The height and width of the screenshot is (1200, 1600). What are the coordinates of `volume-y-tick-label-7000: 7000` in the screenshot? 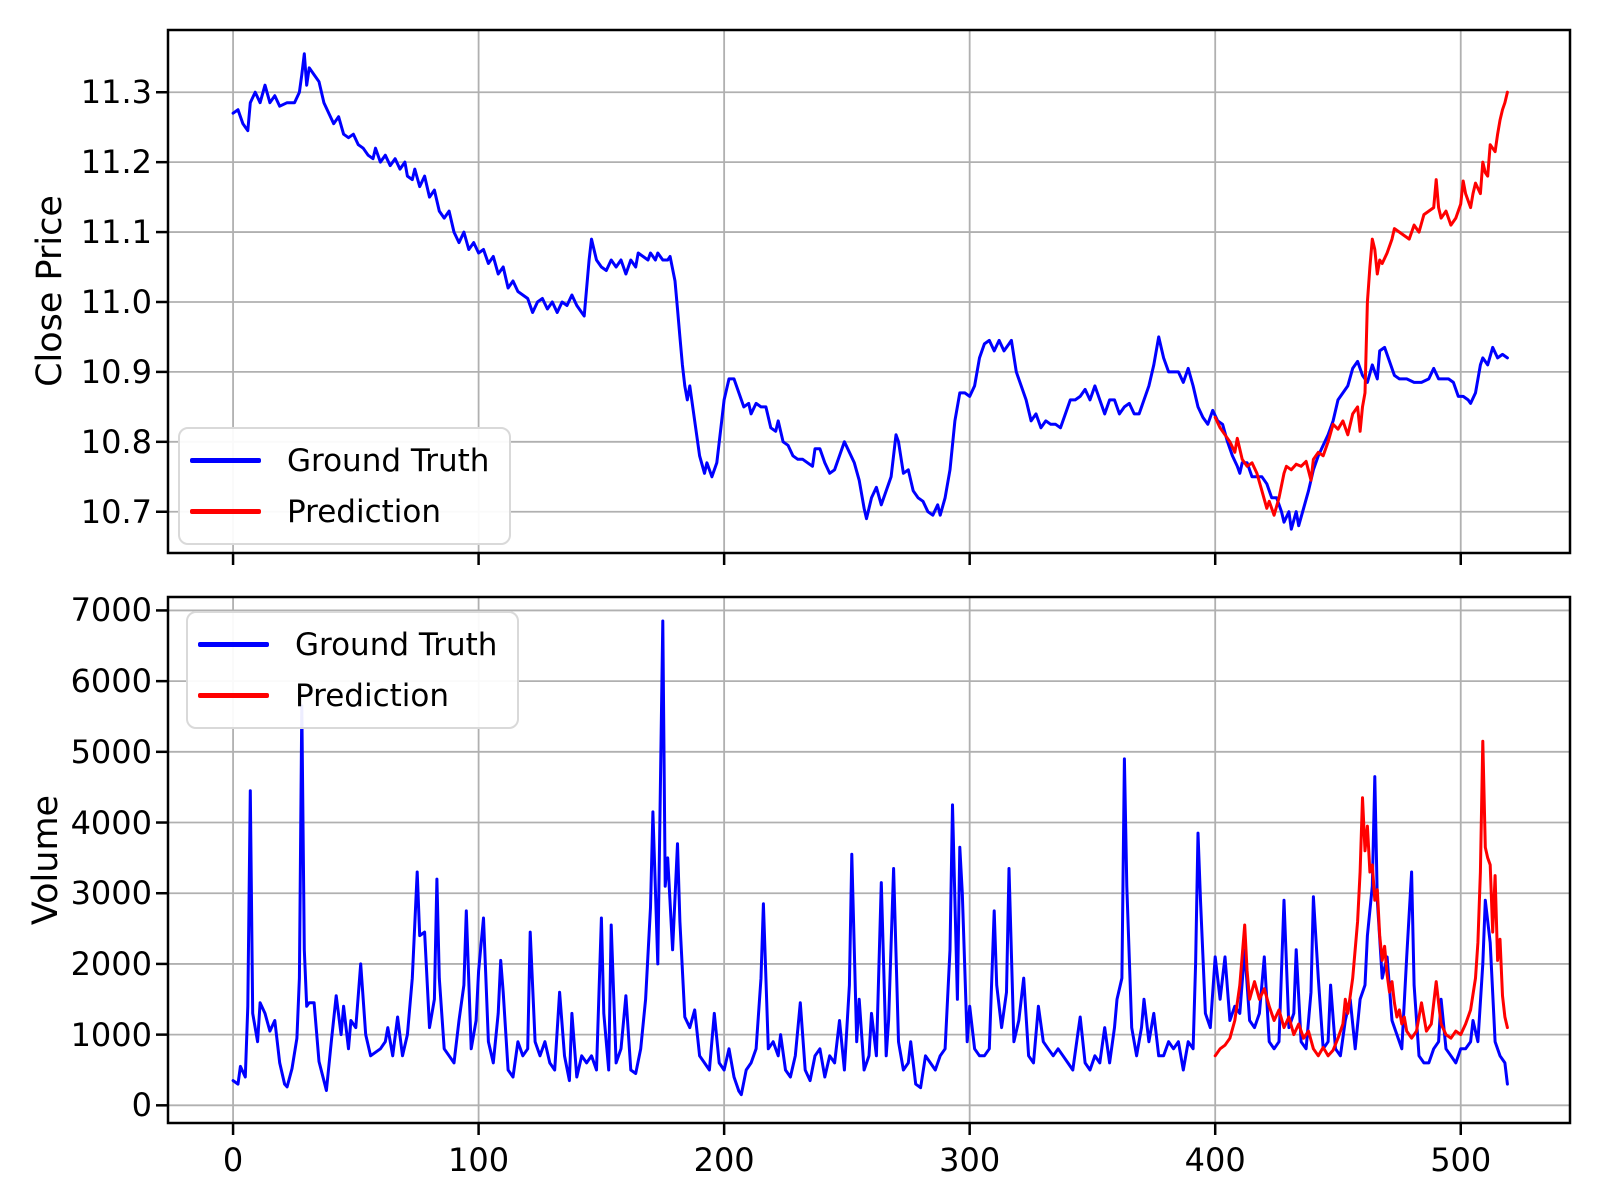 It's located at (111, 610).